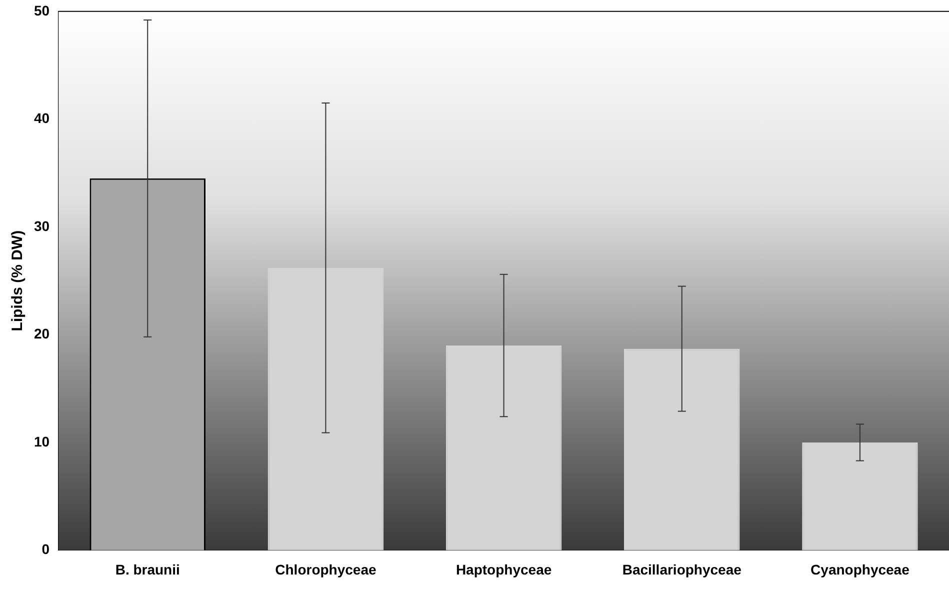  What do you see at coordinates (42, 441) in the screenshot?
I see `y-tick-label: 10` at bounding box center [42, 441].